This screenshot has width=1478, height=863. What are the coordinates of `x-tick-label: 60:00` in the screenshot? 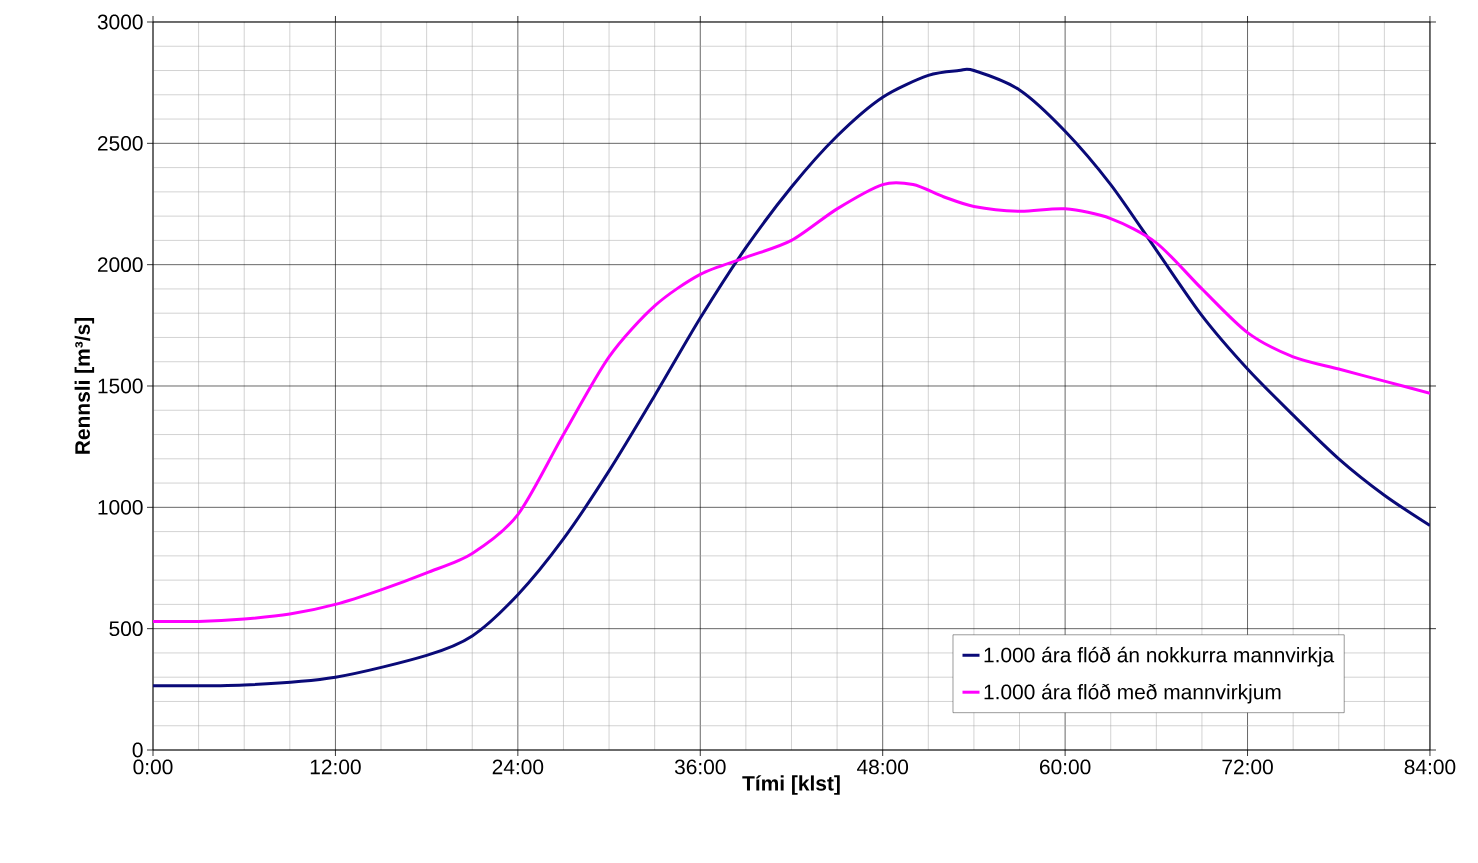 It's located at (1065, 767).